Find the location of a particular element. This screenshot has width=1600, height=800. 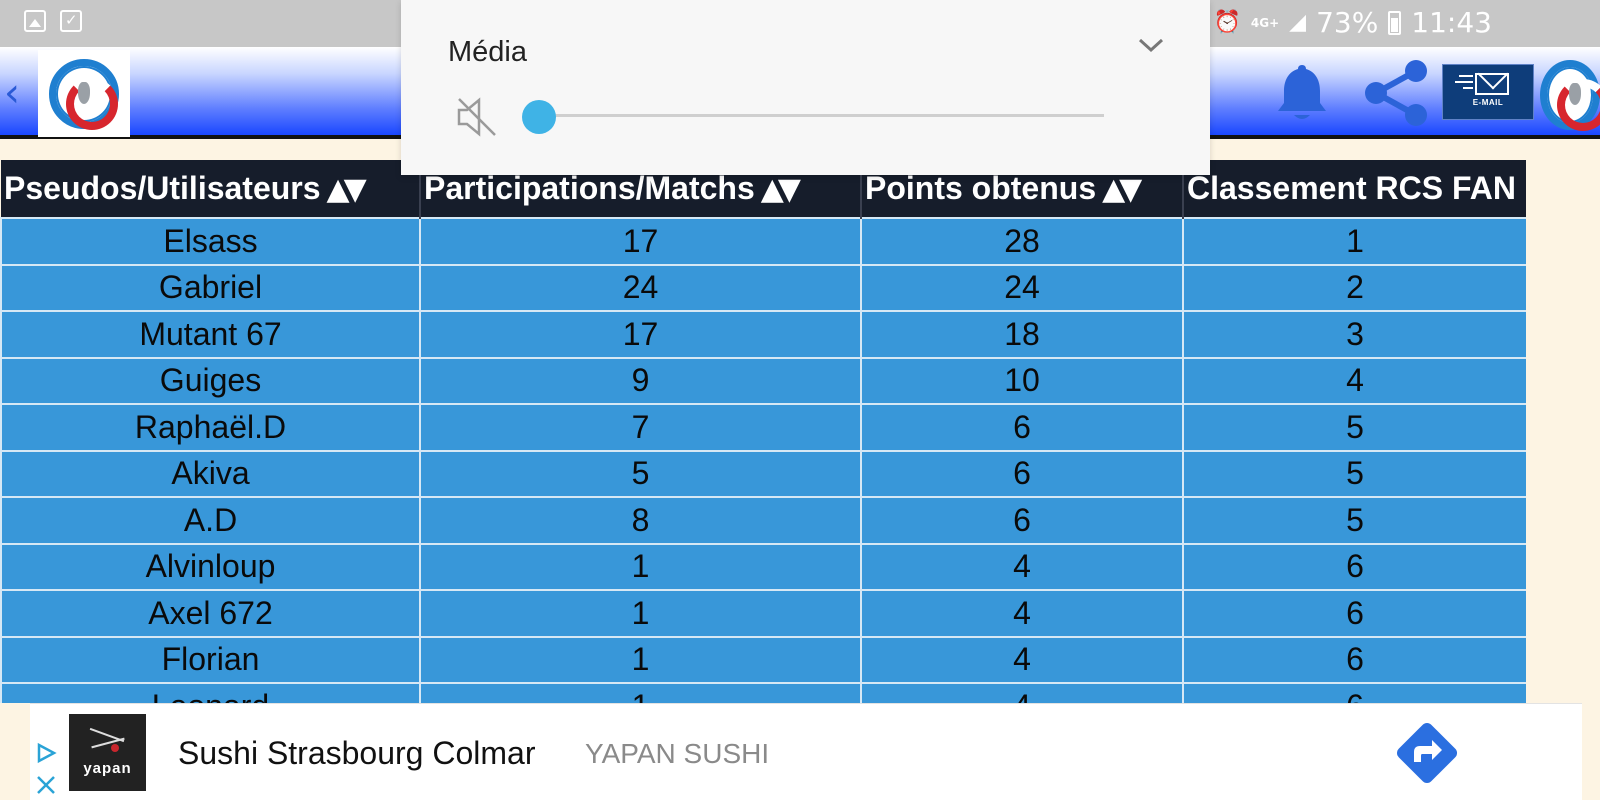

header-classement: Classement RCS FAN is located at coordinates (1354, 189).